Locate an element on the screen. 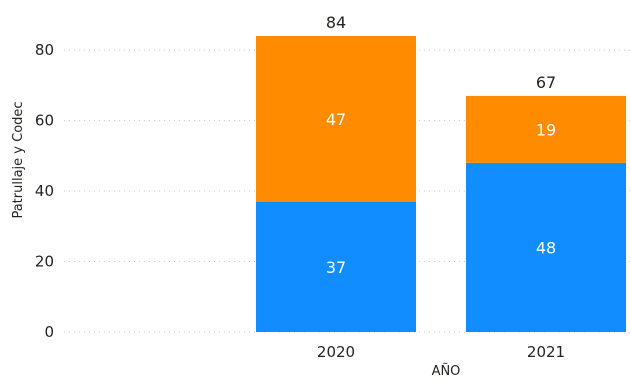  data-label: 48 is located at coordinates (546, 247).